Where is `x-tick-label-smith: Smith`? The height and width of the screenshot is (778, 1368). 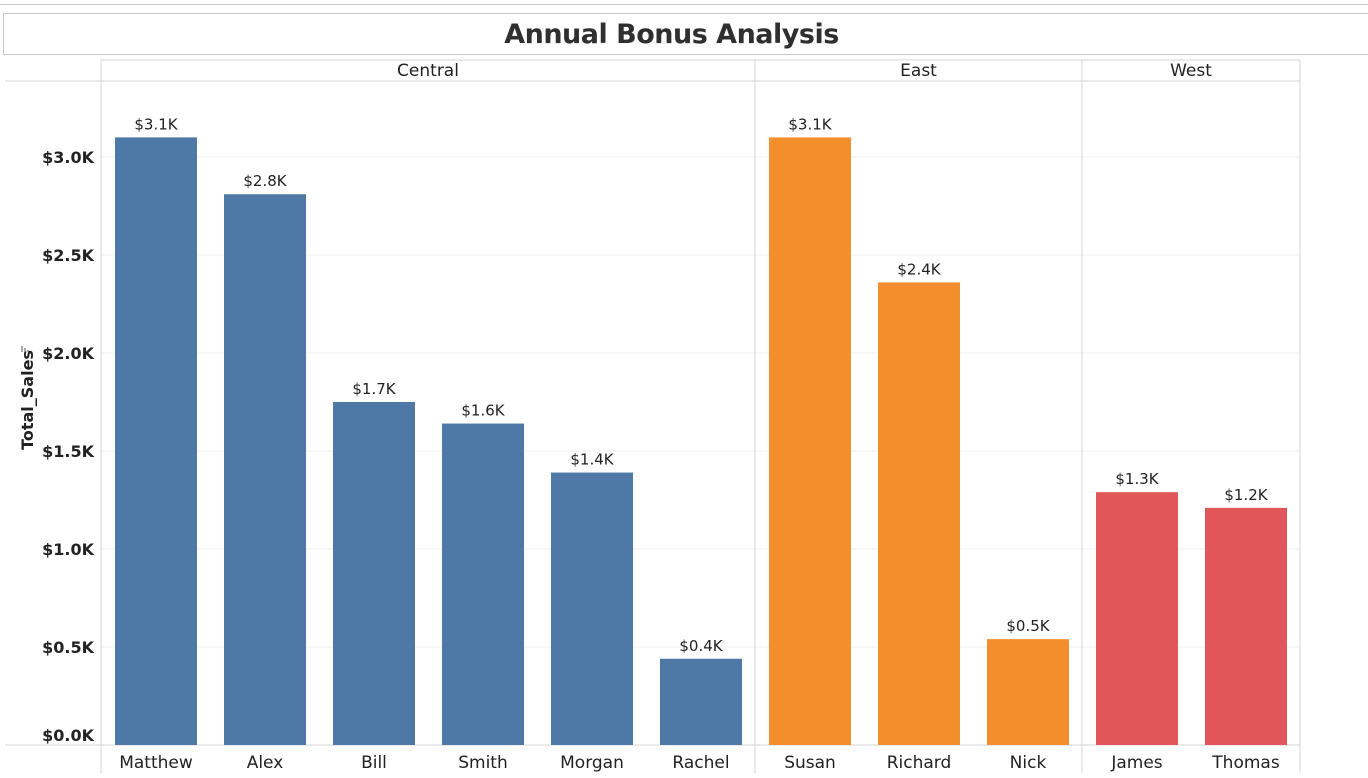 x-tick-label-smith: Smith is located at coordinates (483, 763).